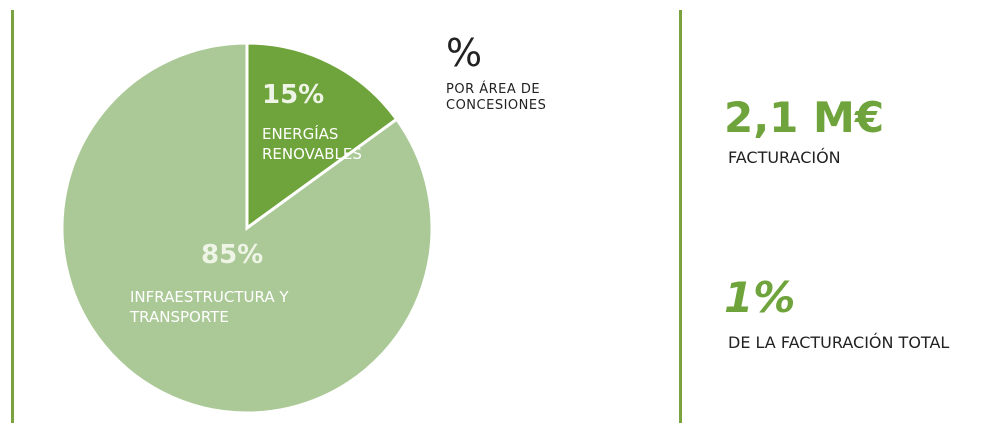 The width and height of the screenshot is (1004, 423). Describe the element at coordinates (232, 255) in the screenshot. I see `slice-value-label: 85%` at that location.